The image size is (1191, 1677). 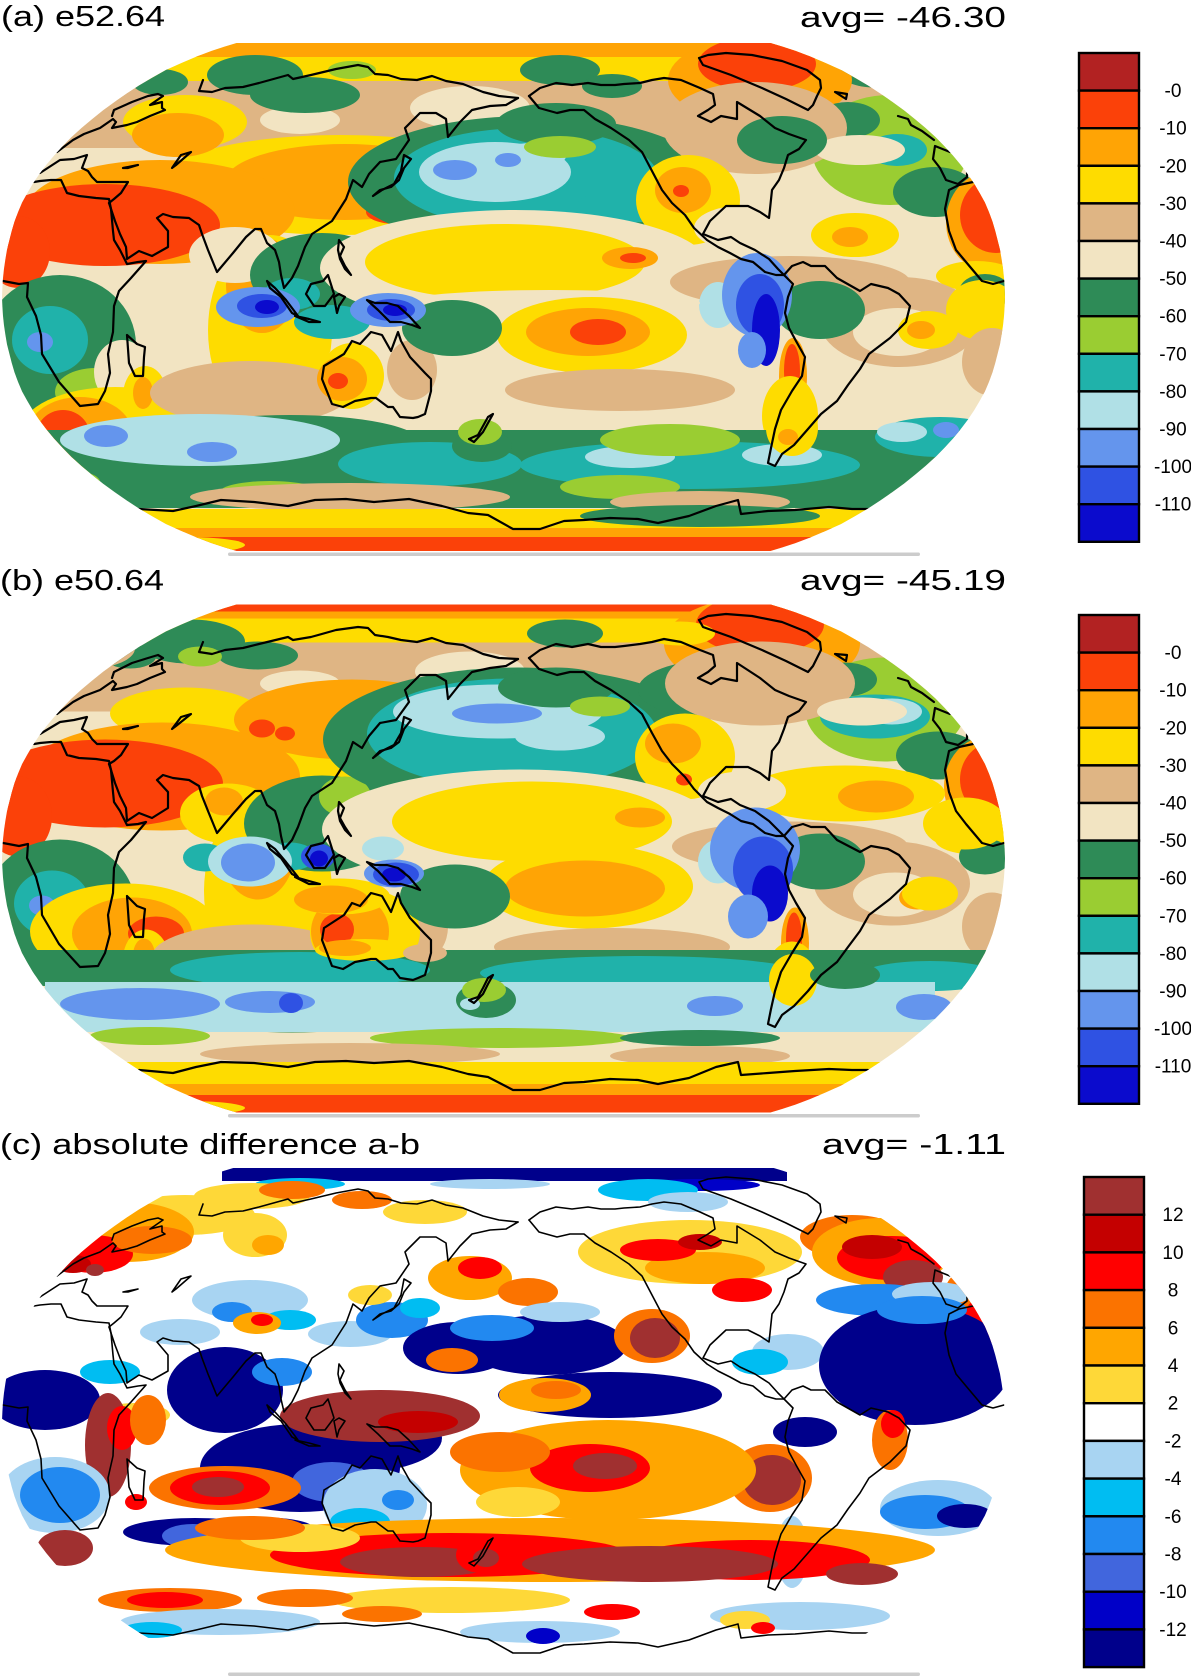 What do you see at coordinates (1172, 1630) in the screenshot?
I see `svg-text: -12` at bounding box center [1172, 1630].